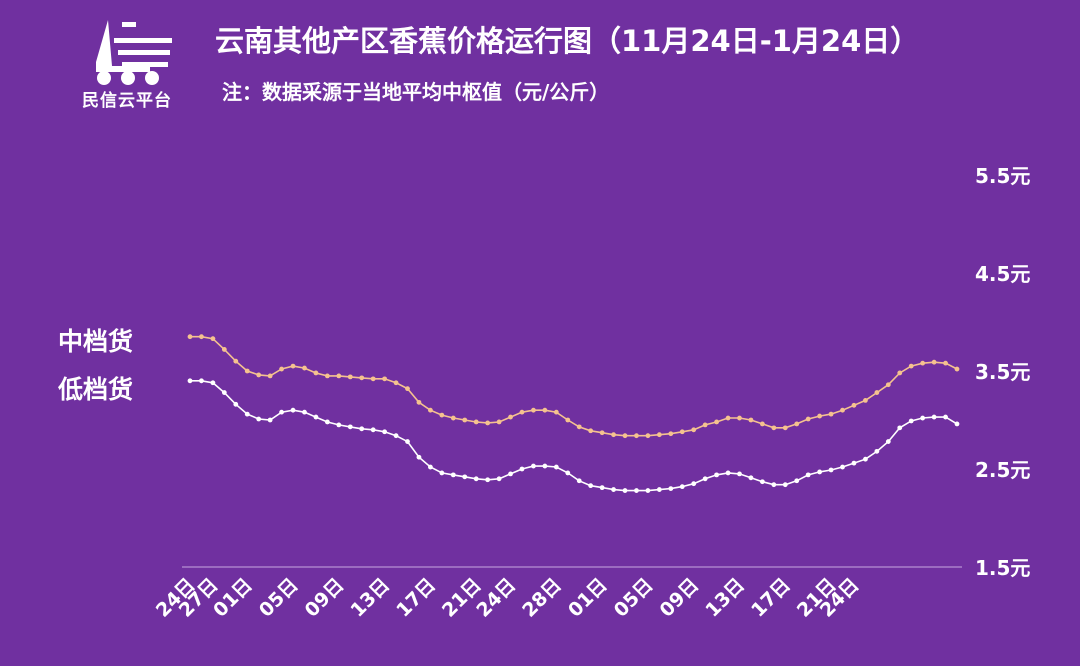 This screenshot has width=1080, height=666. What do you see at coordinates (462, 598) in the screenshot?
I see `x-tick-label: 21日` at bounding box center [462, 598].